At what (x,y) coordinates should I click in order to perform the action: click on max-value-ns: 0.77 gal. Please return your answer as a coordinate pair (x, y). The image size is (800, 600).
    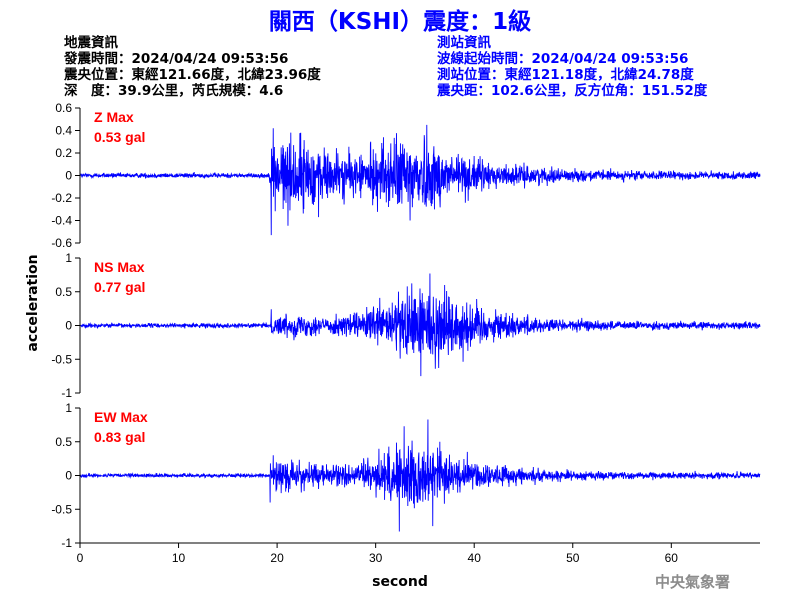
    Looking at the image, I should click on (119, 287).